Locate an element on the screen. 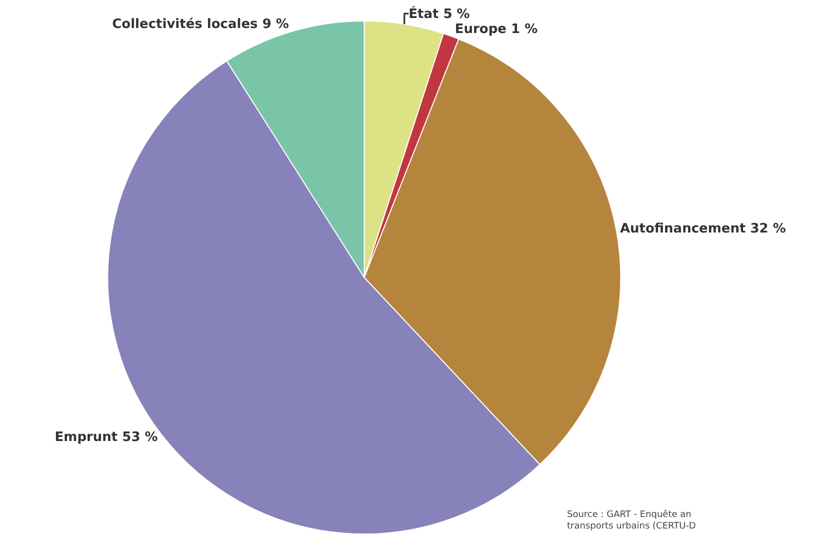 Image resolution: width=840 pixels, height=544 pixels. slice-label: État 5 % is located at coordinates (439, 13).